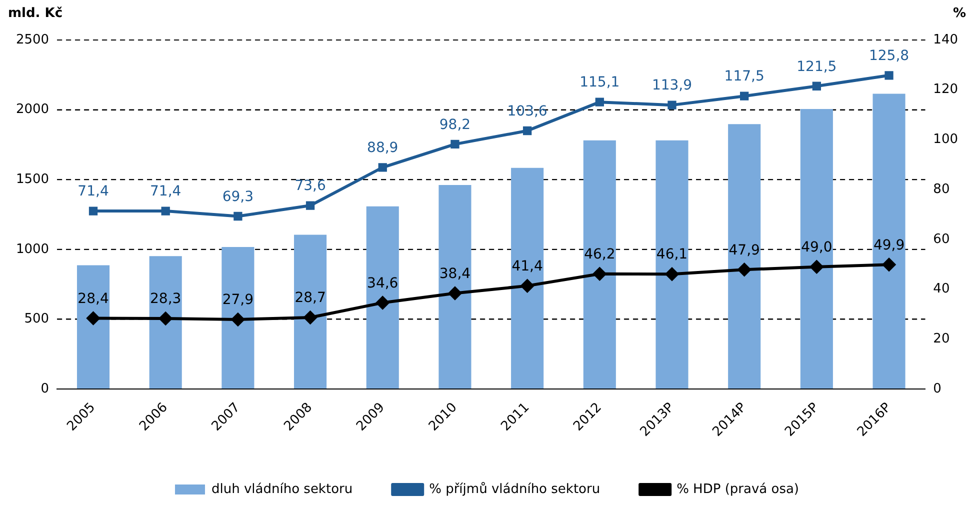  What do you see at coordinates (945, 90) in the screenshot?
I see `y2-tick-label: 120` at bounding box center [945, 90].